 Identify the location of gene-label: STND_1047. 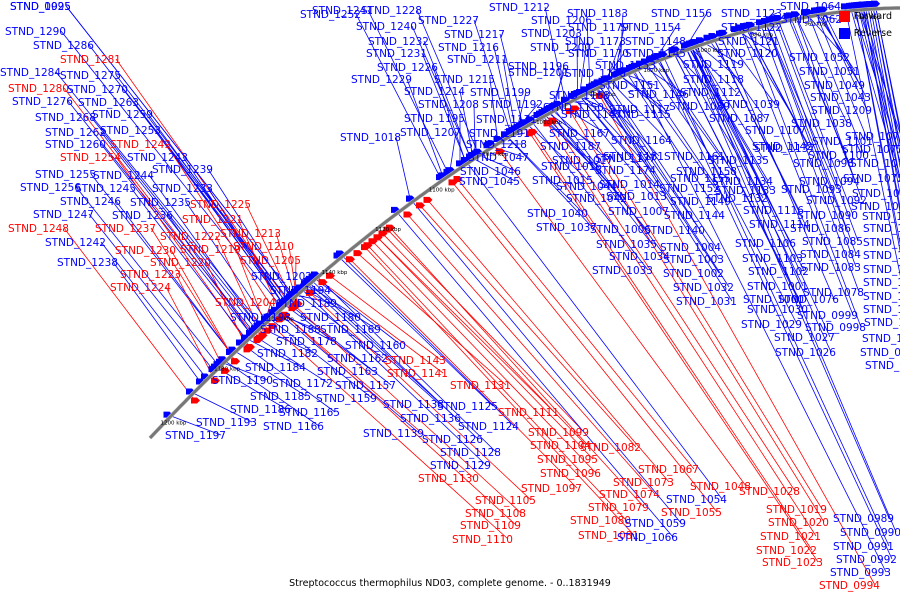
(498, 158).